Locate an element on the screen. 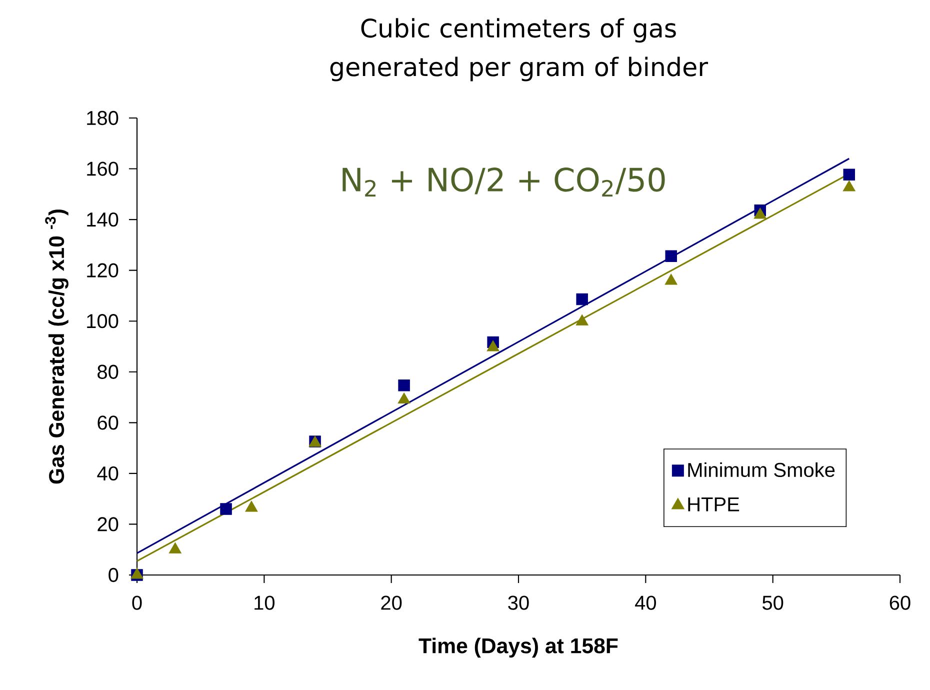 This screenshot has width=930, height=690. y-tick-label: 40 is located at coordinates (107, 473).